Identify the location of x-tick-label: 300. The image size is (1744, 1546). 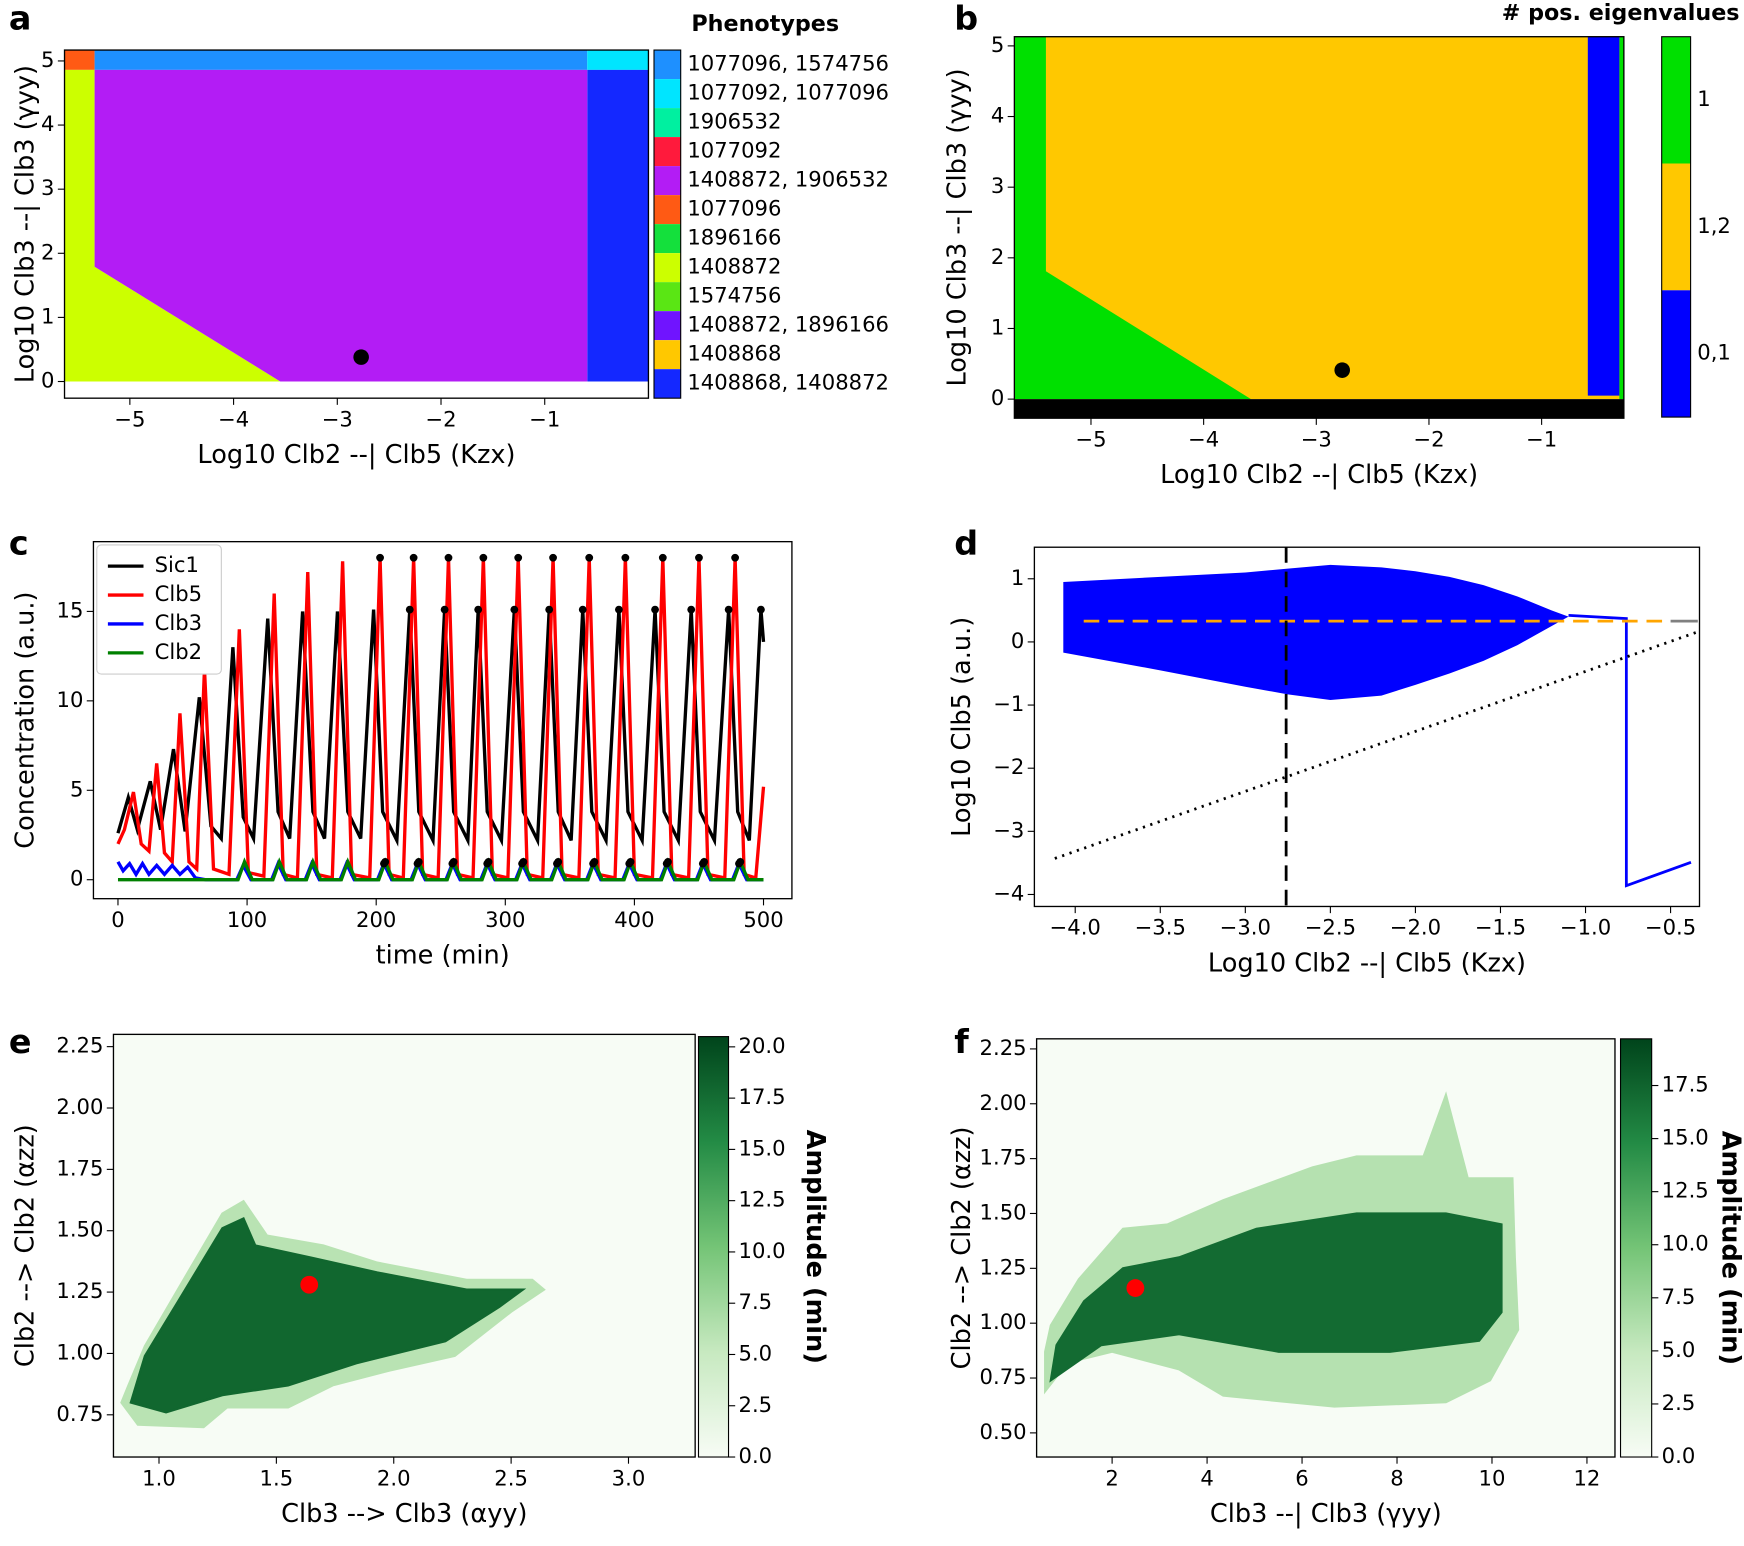
(505, 919).